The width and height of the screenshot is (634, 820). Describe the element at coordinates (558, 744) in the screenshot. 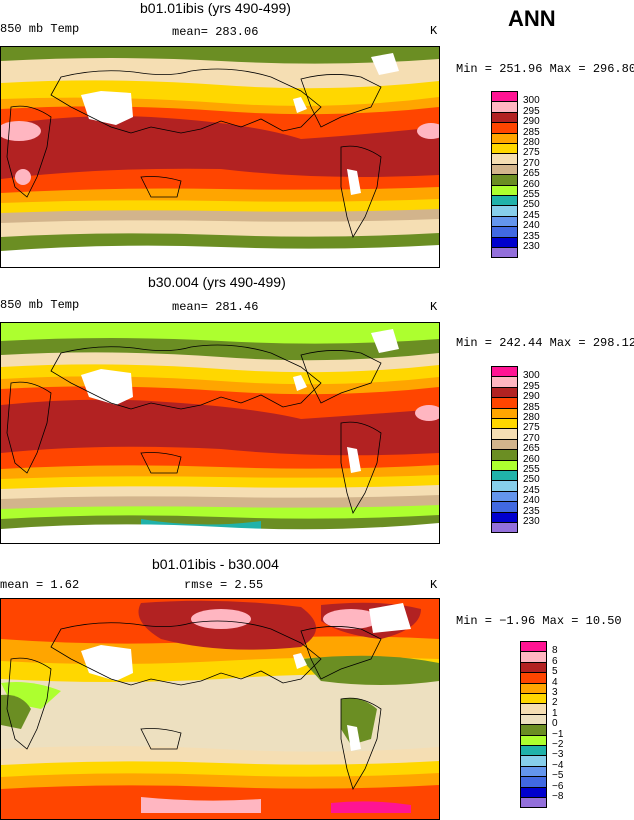

I see `colorbar-label: −2` at that location.